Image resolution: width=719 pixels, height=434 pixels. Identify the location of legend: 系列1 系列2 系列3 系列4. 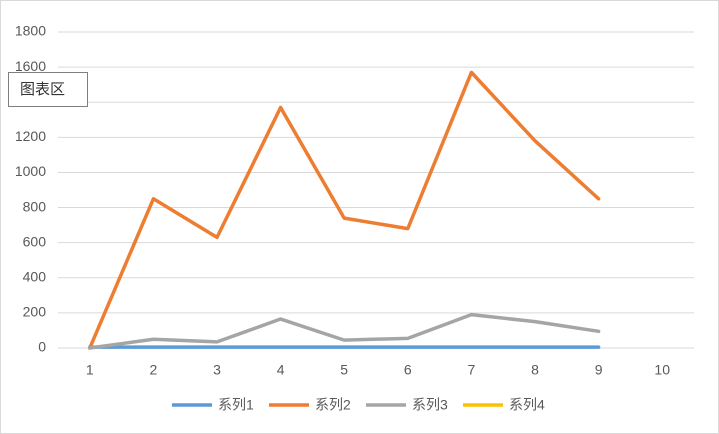
(358, 405).